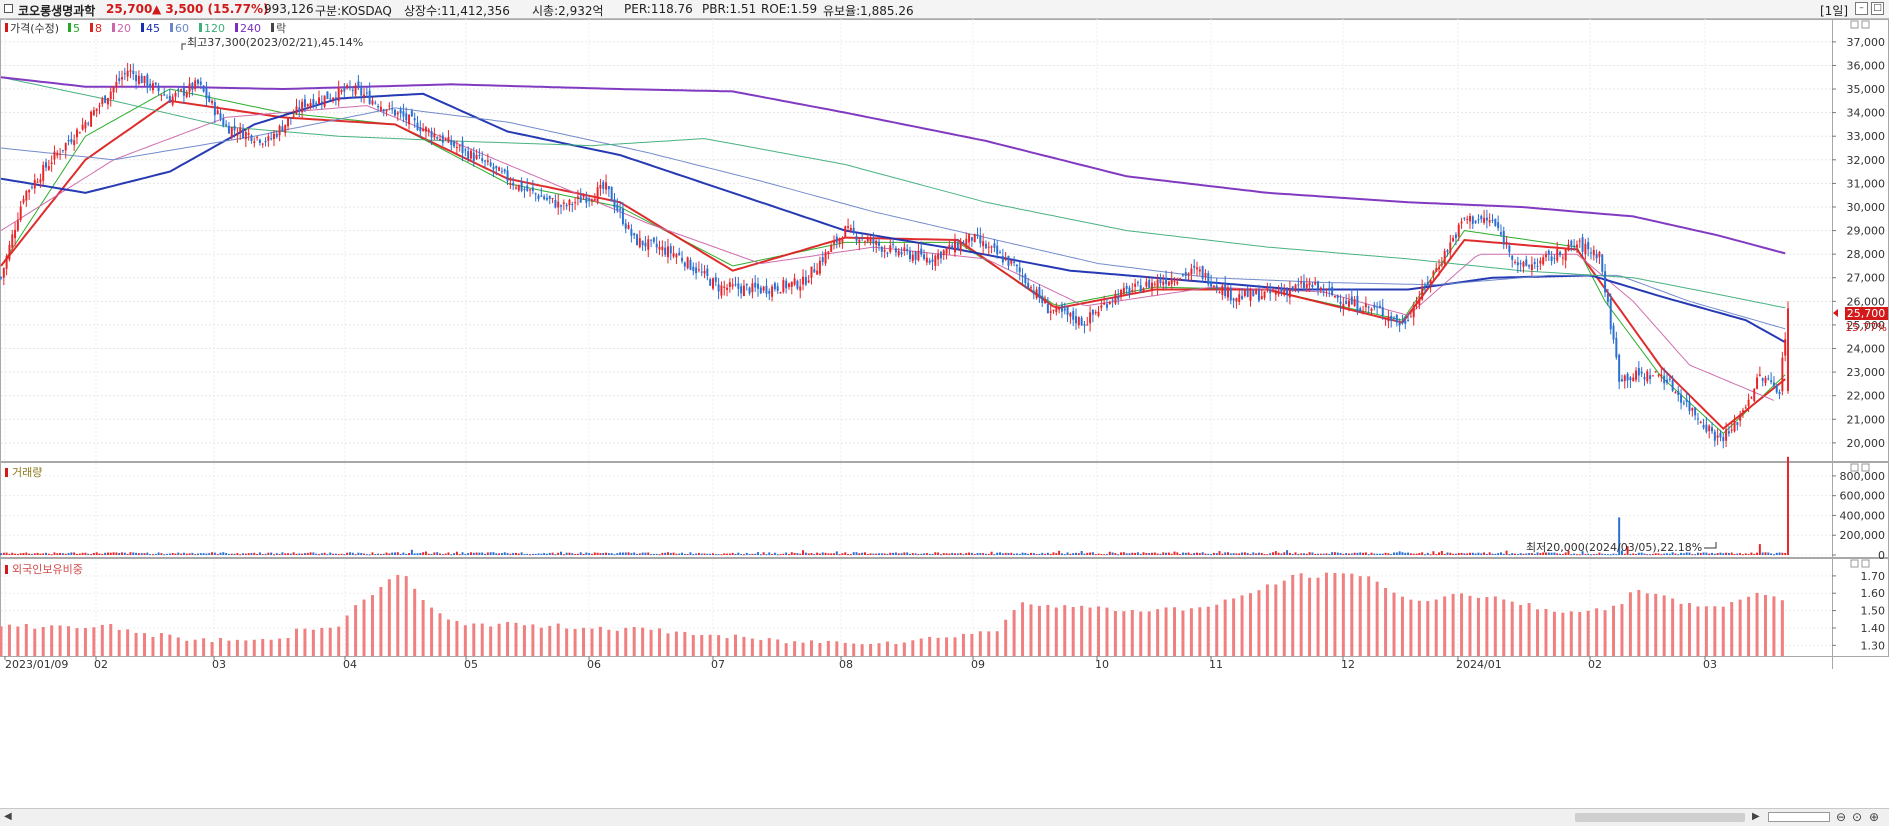  Describe the element at coordinates (1799, 817) in the screenshot. I see `zoom-slider` at that location.